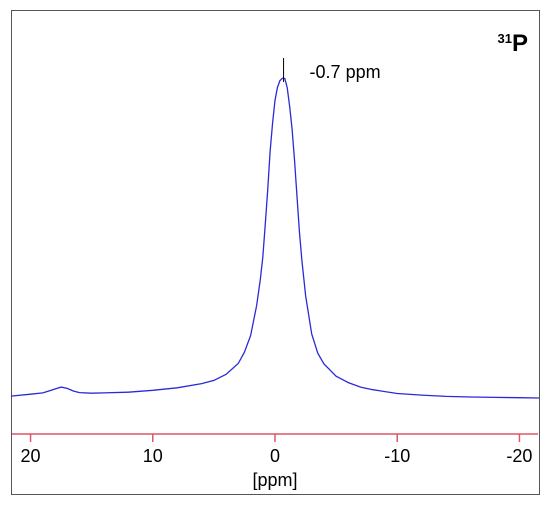 Image resolution: width=550 pixels, height=512 pixels. Describe the element at coordinates (153, 456) in the screenshot. I see `x-tick-label: 10` at that location.